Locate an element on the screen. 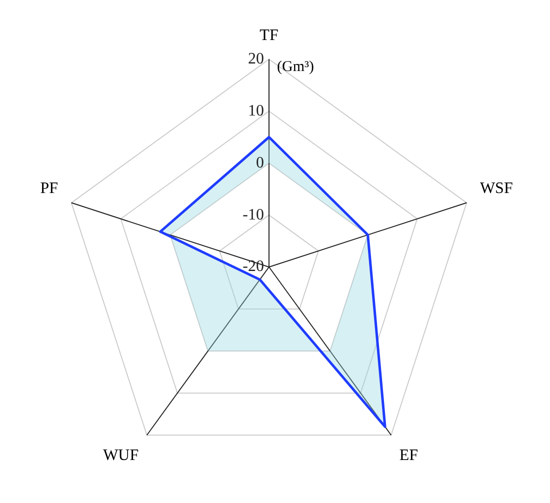 This screenshot has width=550, height=503. text: (Gm³) is located at coordinates (295, 67).